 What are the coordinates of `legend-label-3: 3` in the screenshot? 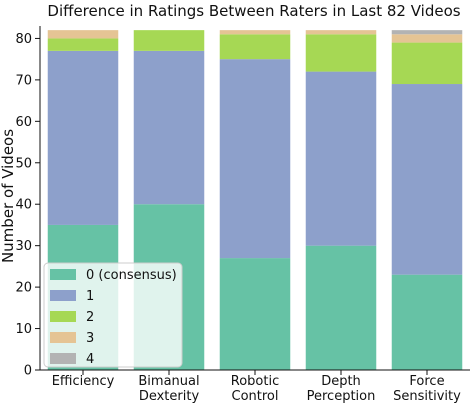 It's located at (90, 338).